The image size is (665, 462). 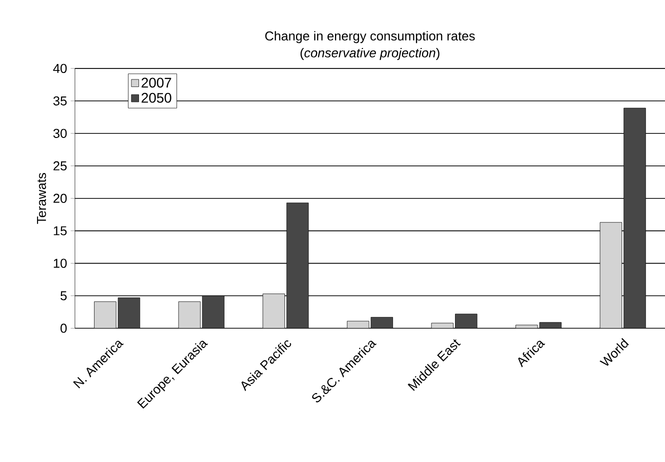 I want to click on y-tick-label: 20, so click(x=60, y=198).